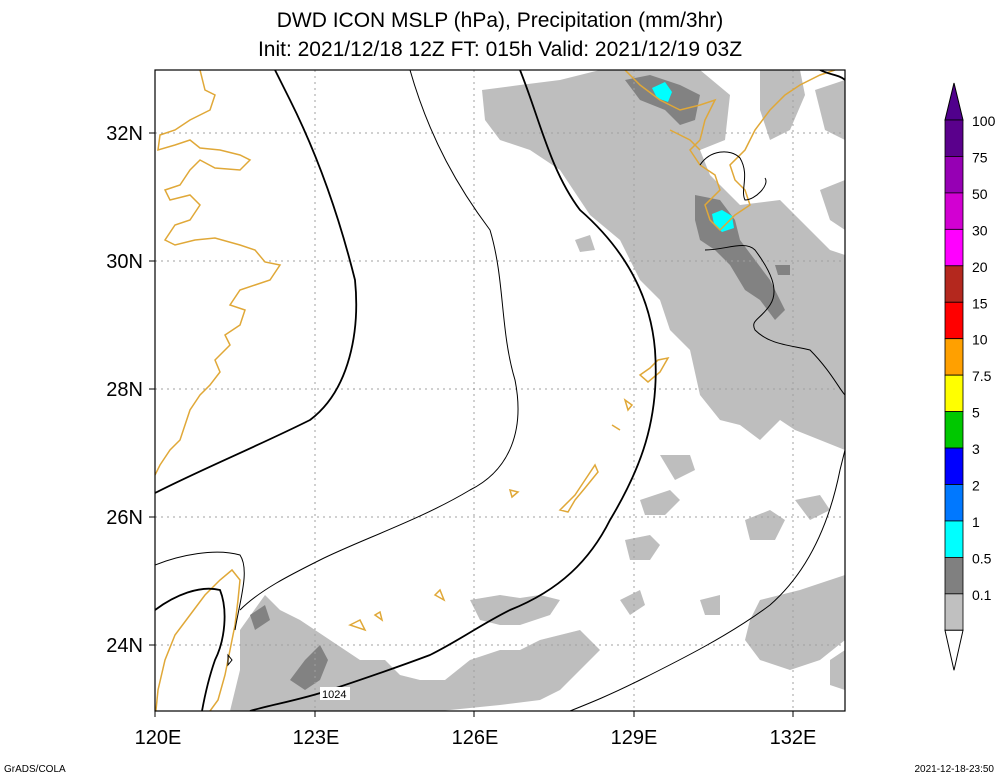 This screenshot has width=1000, height=779. Describe the element at coordinates (980, 157) in the screenshot. I see `colorbar-label: 75` at that location.